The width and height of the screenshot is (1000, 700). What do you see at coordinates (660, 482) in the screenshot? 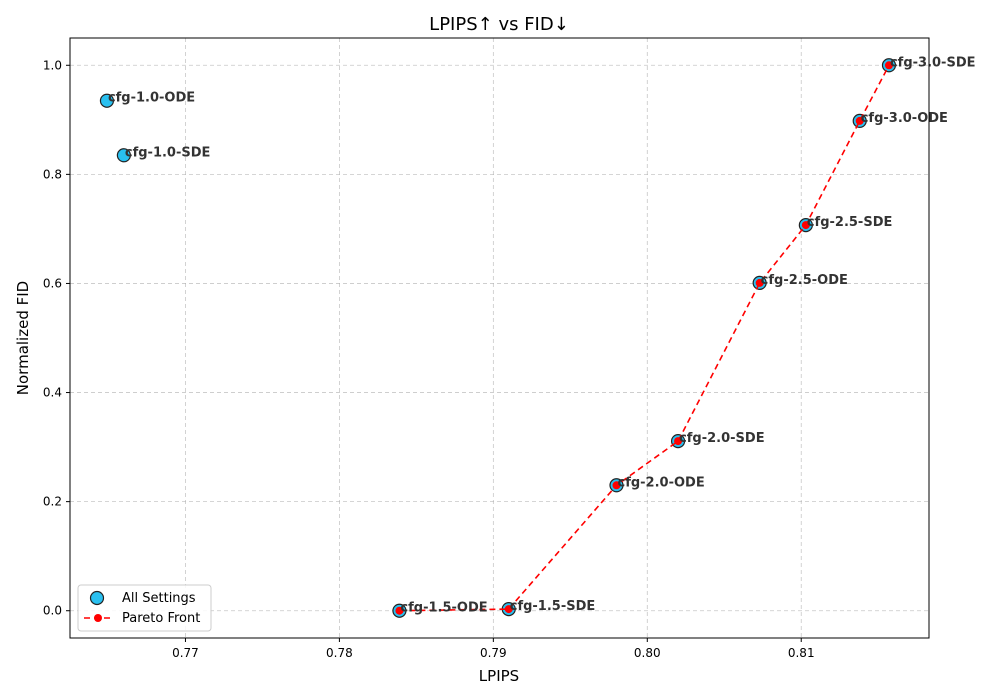
I see `point-label: cfg-2.0-ODE` at bounding box center [660, 482].